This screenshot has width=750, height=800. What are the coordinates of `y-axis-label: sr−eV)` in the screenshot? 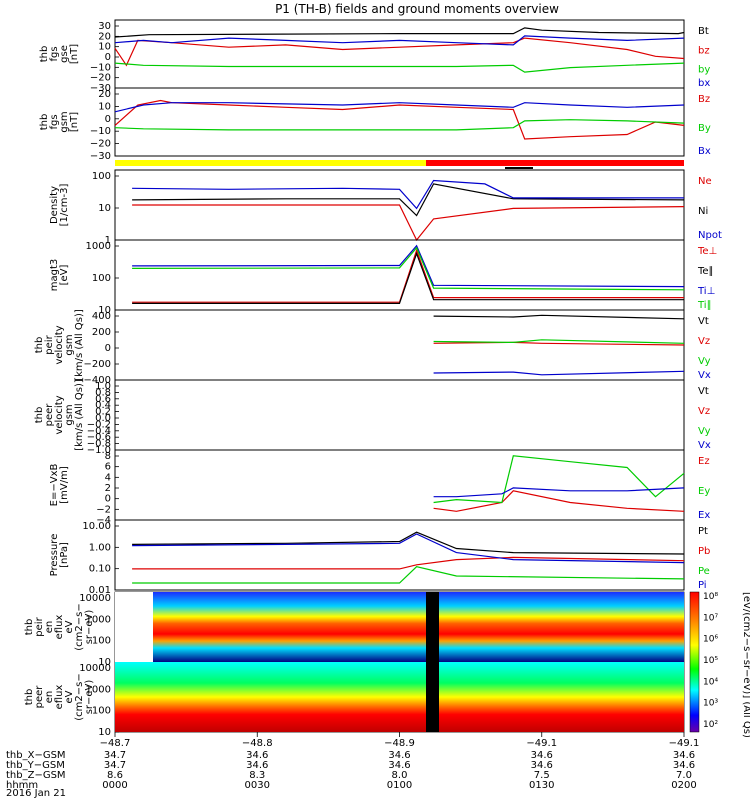 It's located at (89, 697).